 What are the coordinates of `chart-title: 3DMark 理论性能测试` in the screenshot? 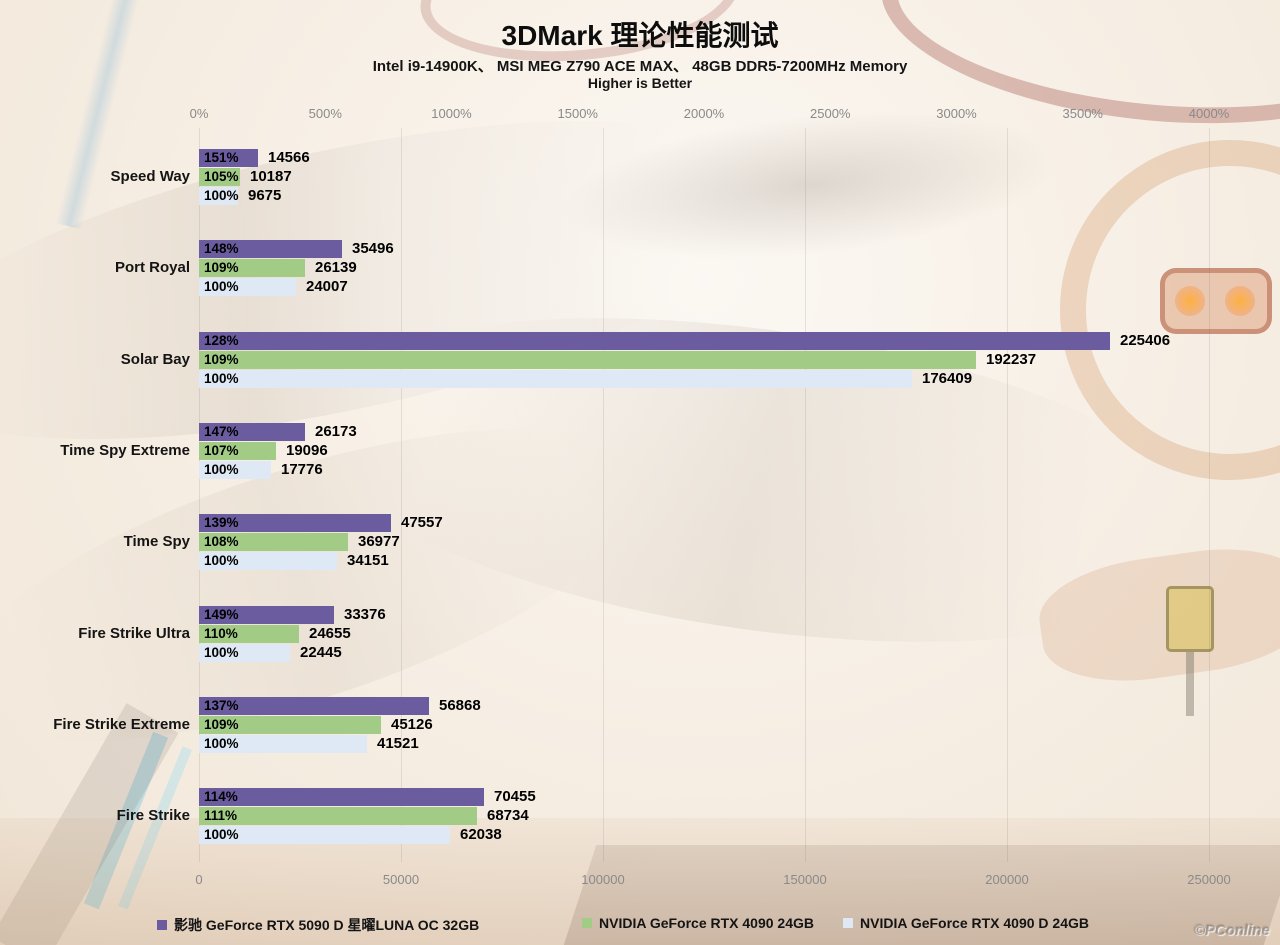 It's located at (640, 35).